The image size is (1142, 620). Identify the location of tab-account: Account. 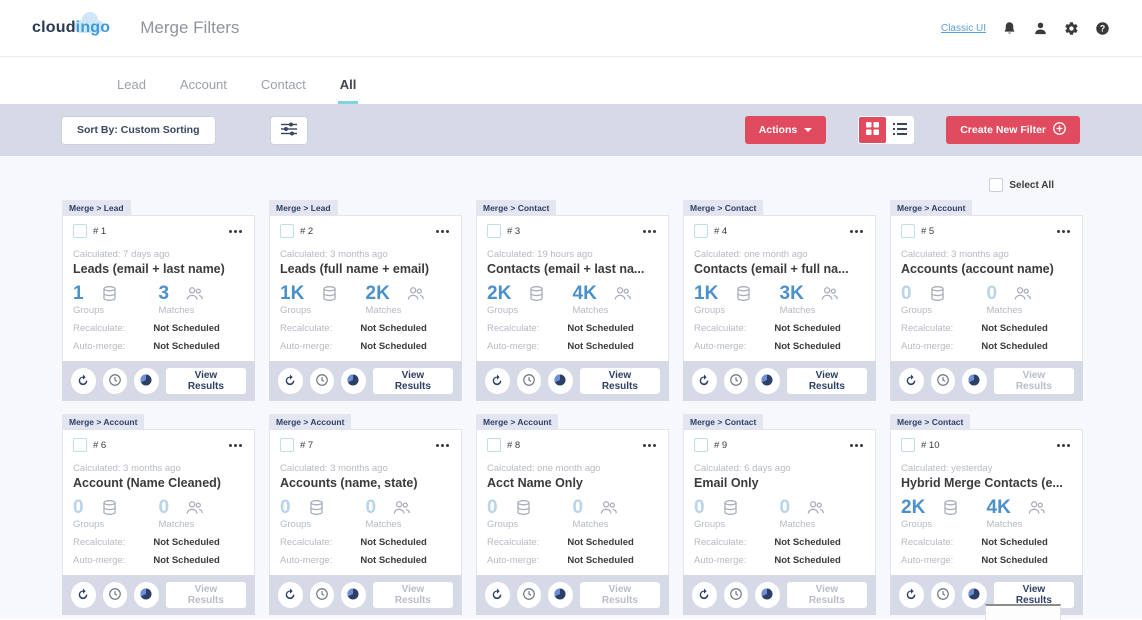
(203, 84).